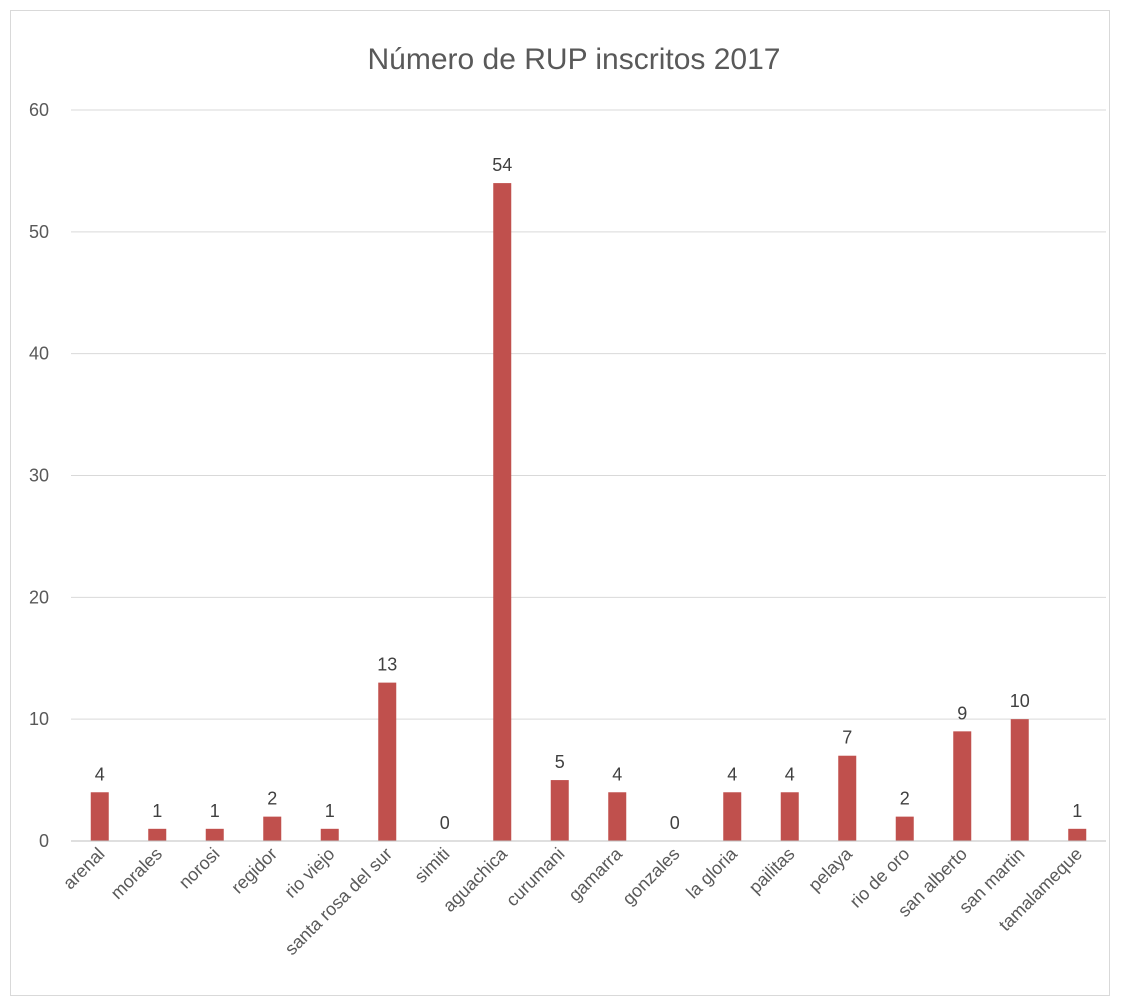 Image resolution: width=1121 pixels, height=1008 pixels. What do you see at coordinates (559, 810) in the screenshot?
I see `bar-curumani` at bounding box center [559, 810].